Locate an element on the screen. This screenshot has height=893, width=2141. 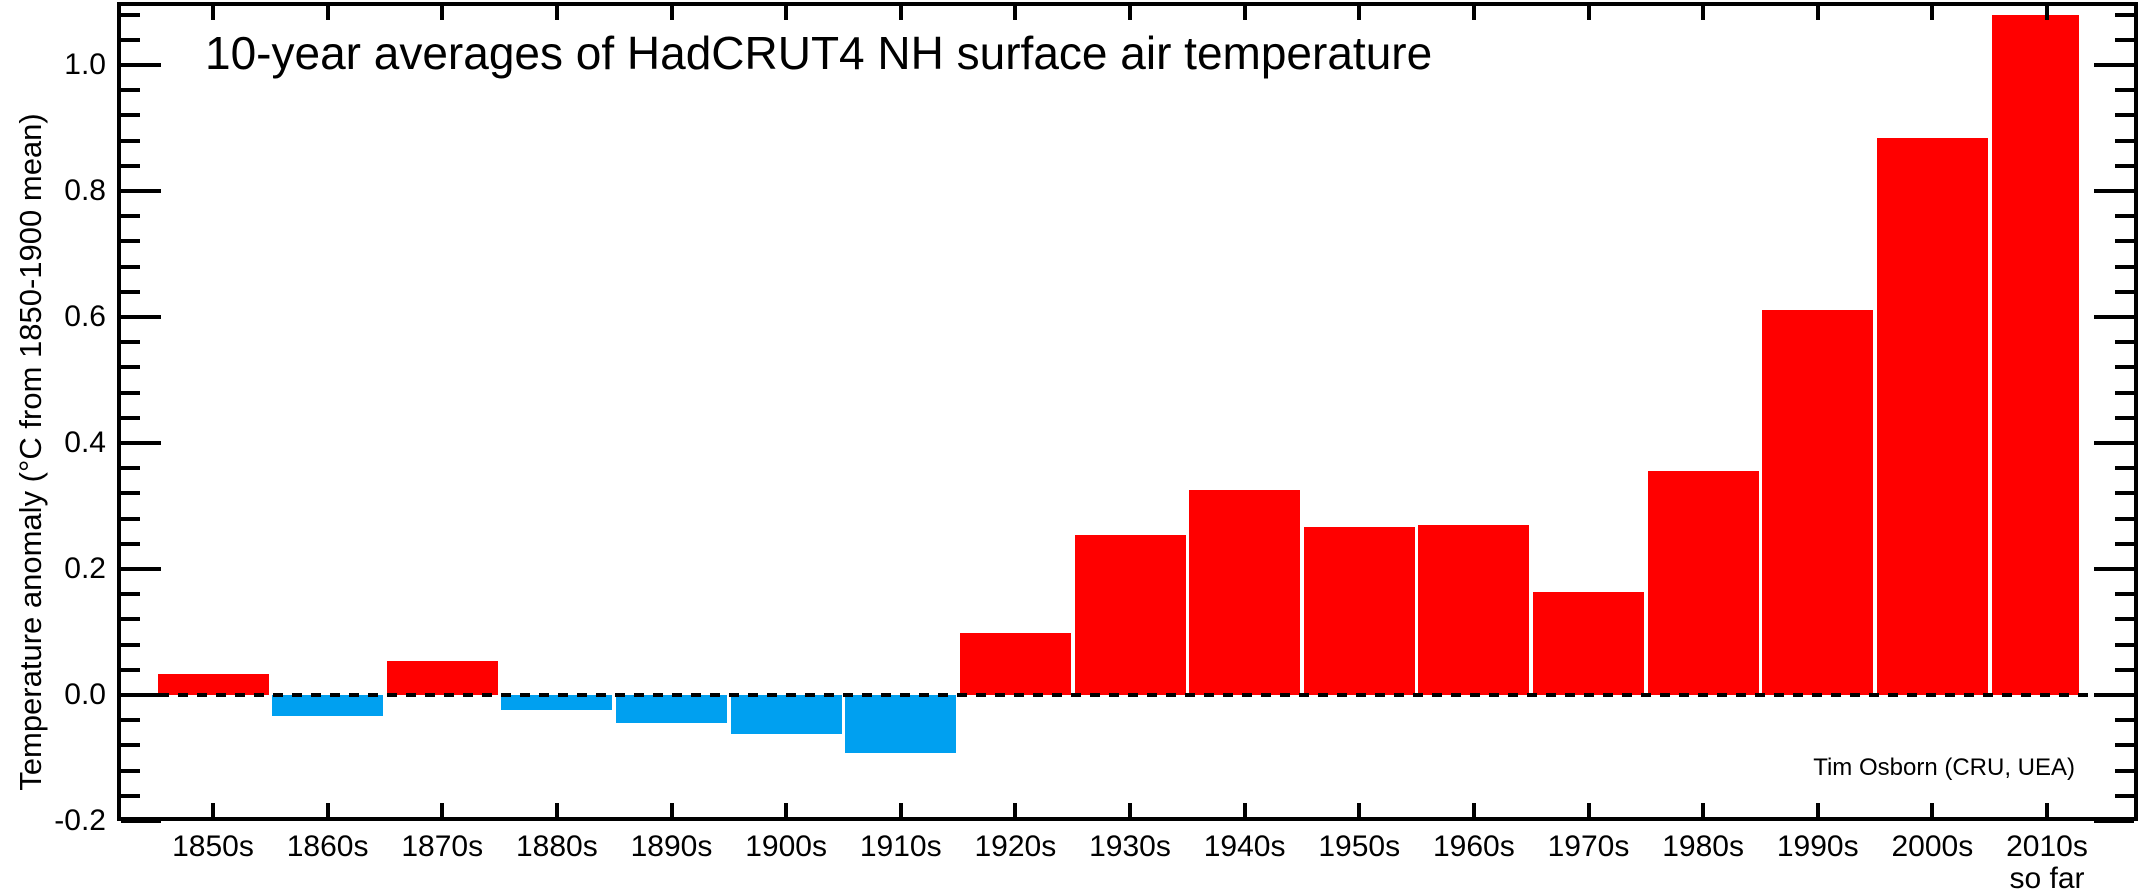
x-tick-label: 1940s is located at coordinates (1244, 846).